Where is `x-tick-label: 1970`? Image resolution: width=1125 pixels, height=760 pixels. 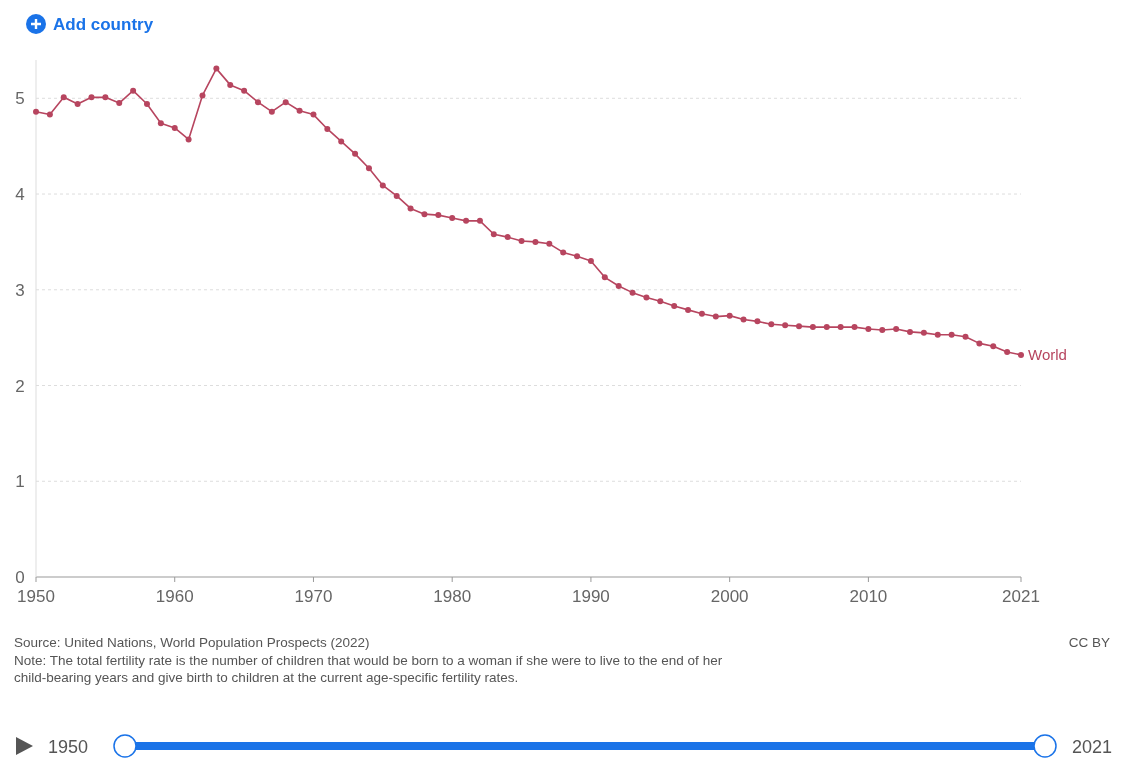 x-tick-label: 1970 is located at coordinates (313, 596).